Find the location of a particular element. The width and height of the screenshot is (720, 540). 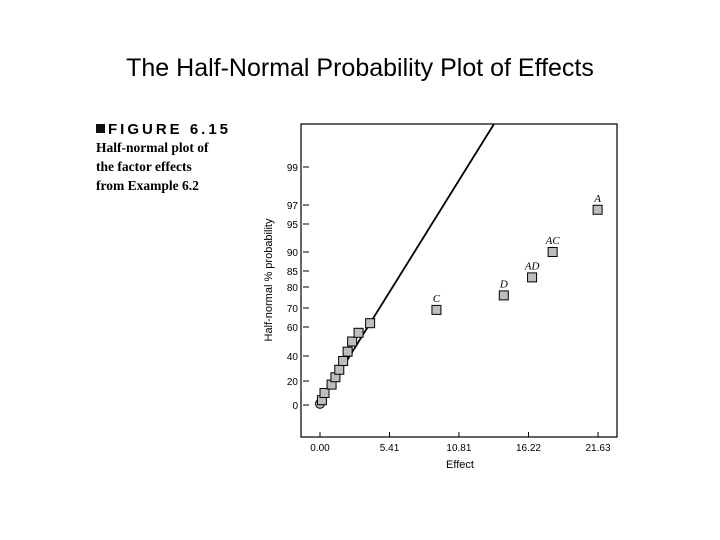

caption-line: the factor effects is located at coordinates (144, 166).